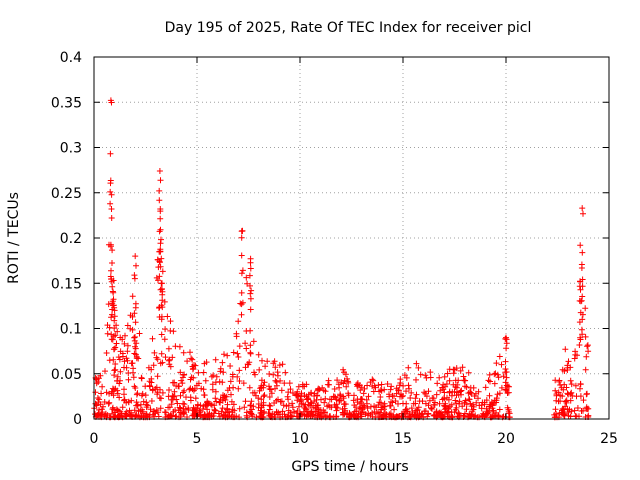 This screenshot has width=640, height=480. I want to click on x-axis-label: GPS time / hours, so click(349, 467).